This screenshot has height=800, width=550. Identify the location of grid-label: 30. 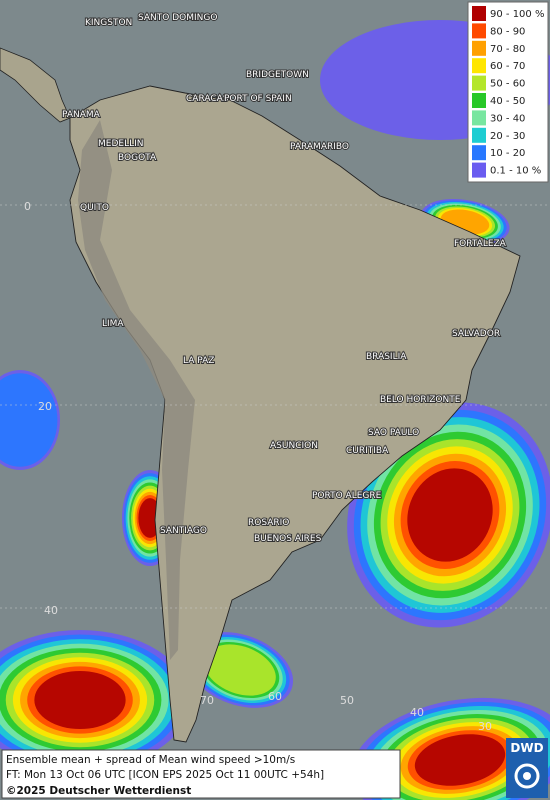
(485, 726).